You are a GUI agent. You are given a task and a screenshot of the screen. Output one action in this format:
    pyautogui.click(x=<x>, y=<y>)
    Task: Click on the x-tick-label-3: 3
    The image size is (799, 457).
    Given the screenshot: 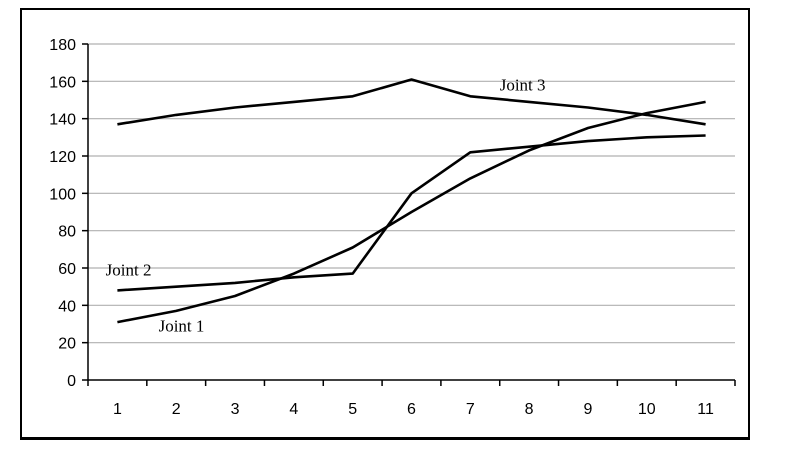 What is the action you would take?
    pyautogui.click(x=235, y=409)
    